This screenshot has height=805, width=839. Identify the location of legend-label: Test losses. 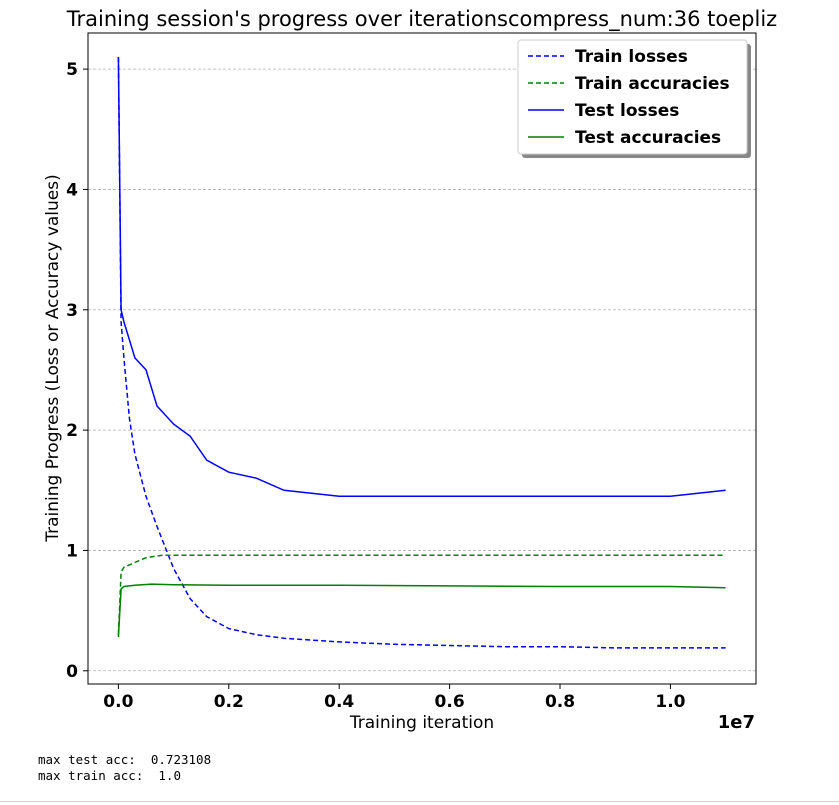
(627, 111).